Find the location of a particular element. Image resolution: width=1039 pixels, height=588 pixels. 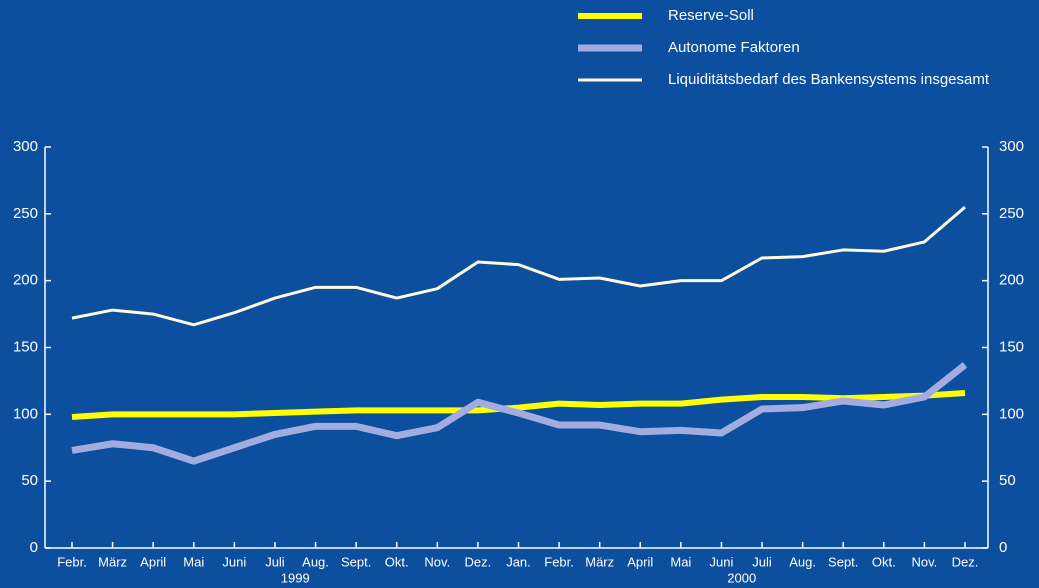

year-label: 2000 is located at coordinates (741, 577).